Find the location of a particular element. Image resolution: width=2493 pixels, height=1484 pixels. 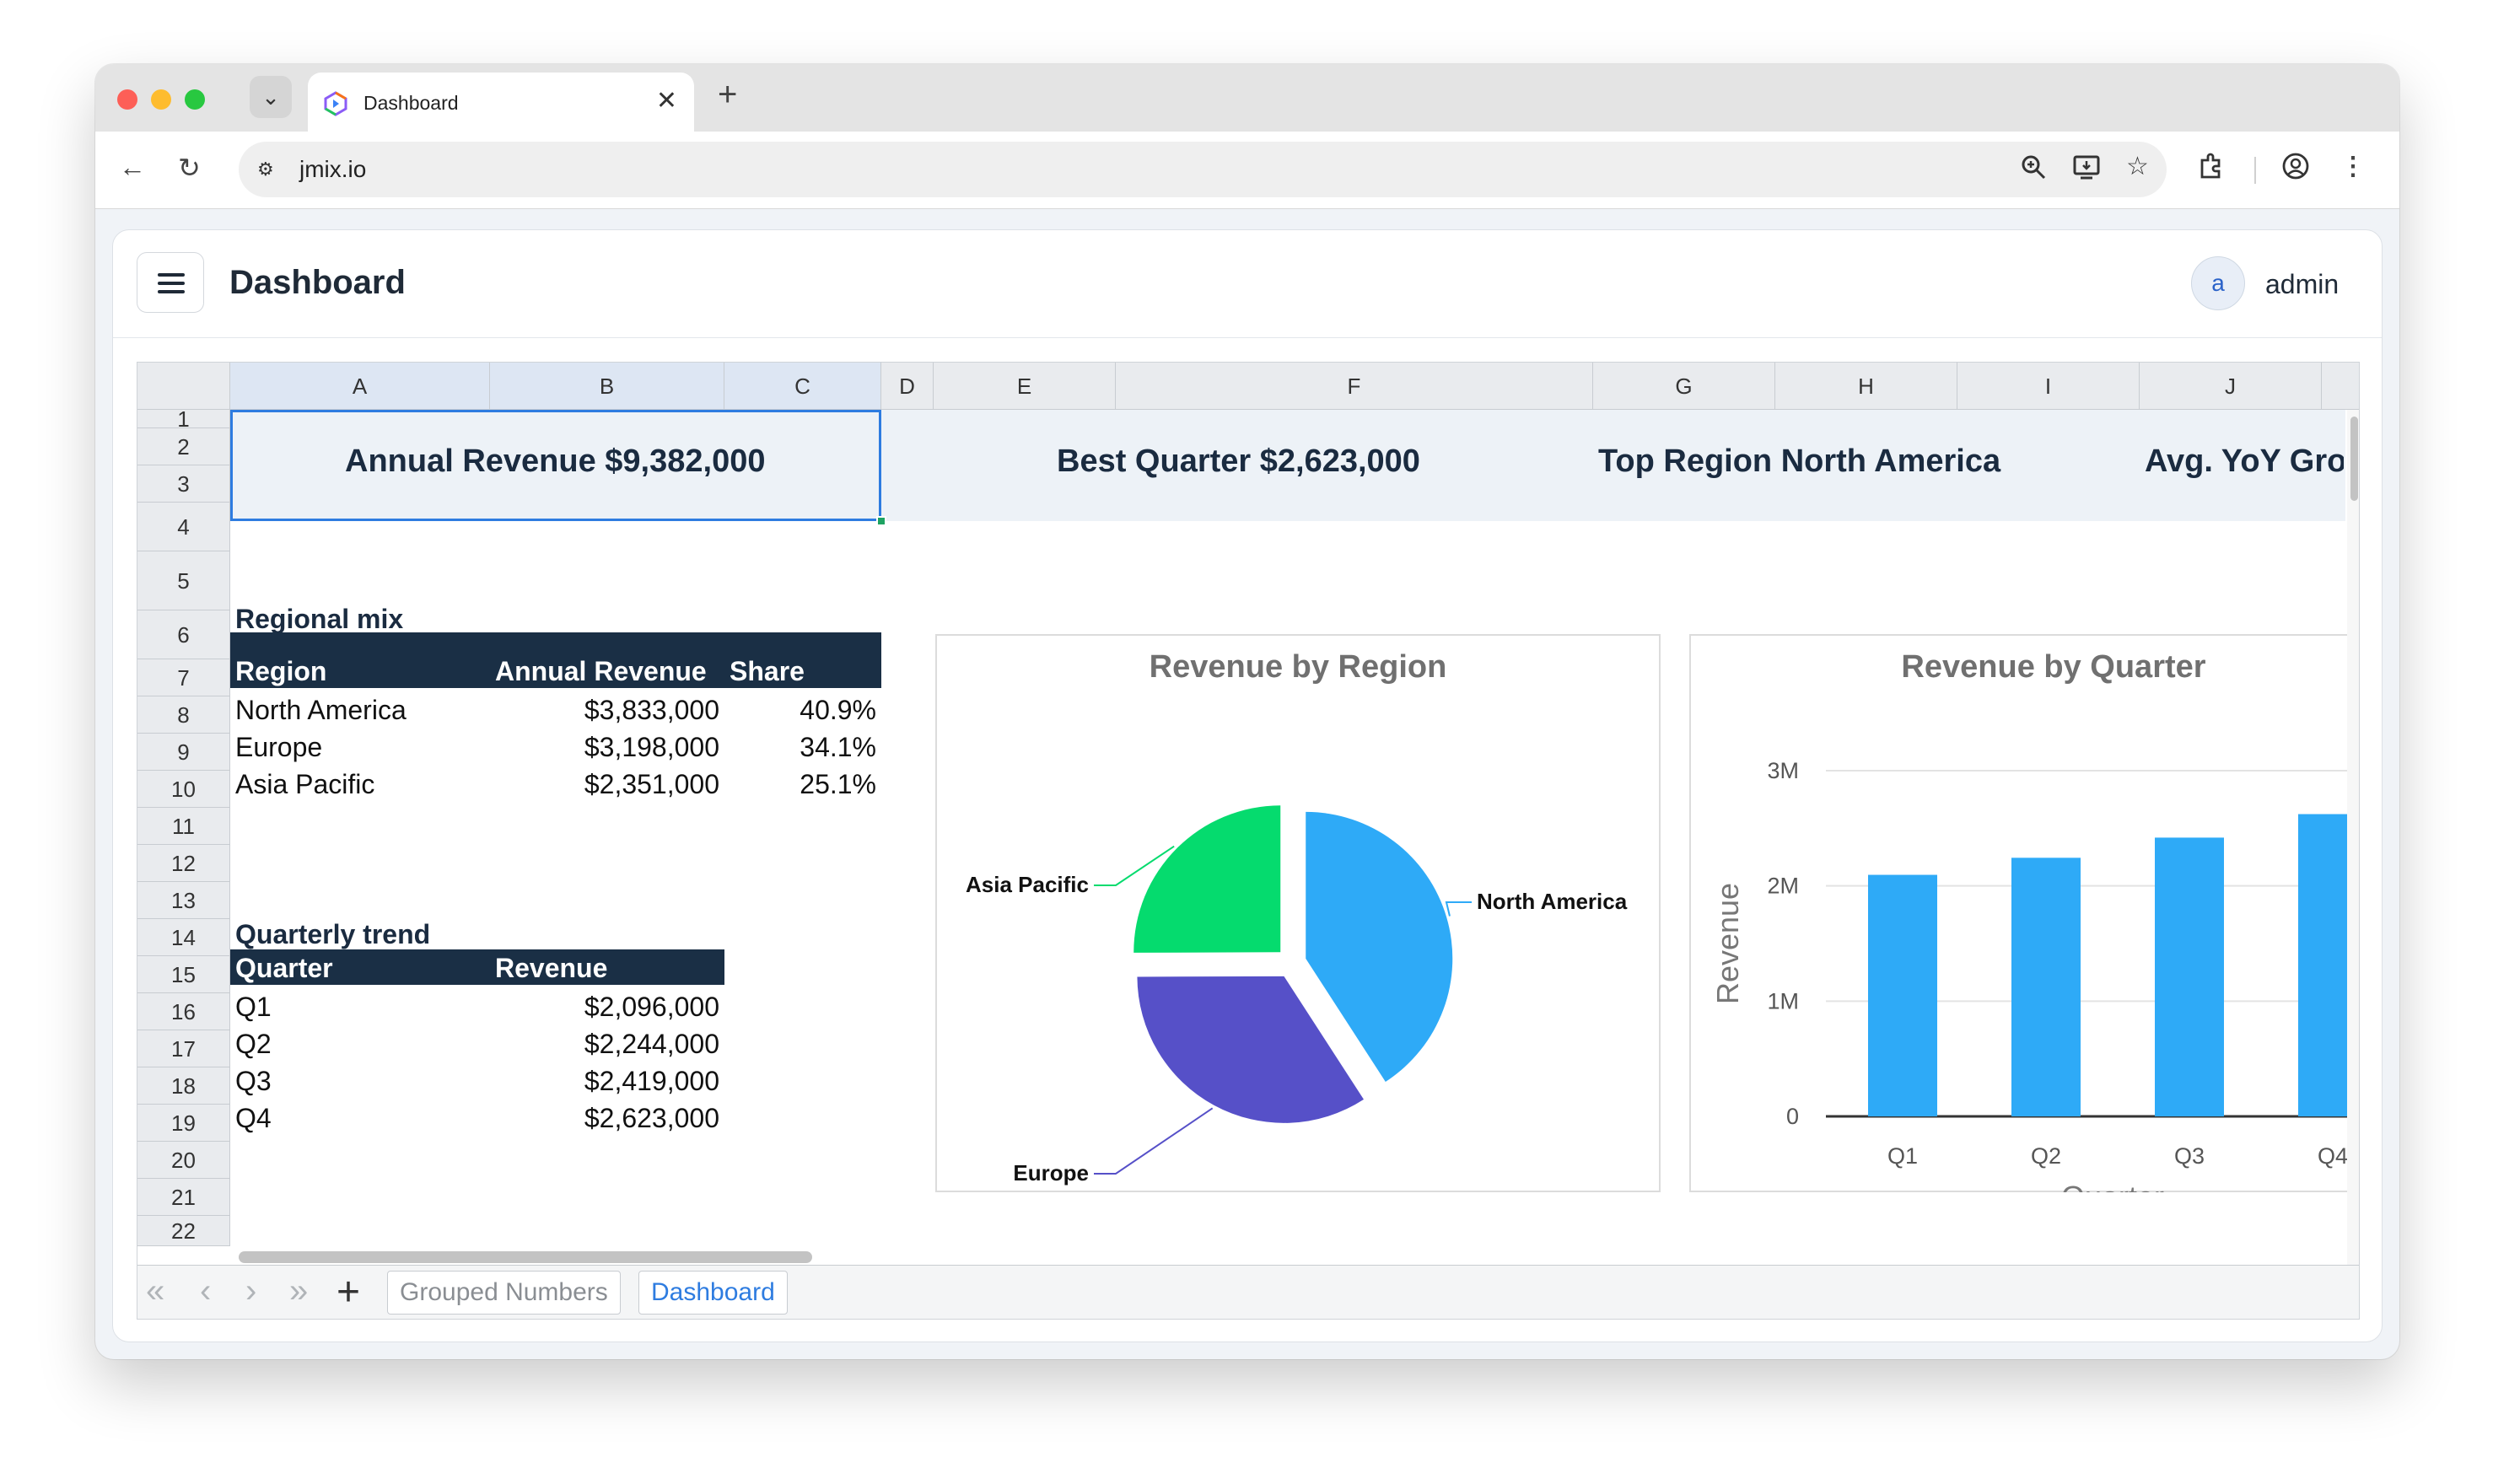

table-cell: $2,244,000 is located at coordinates (651, 1044).